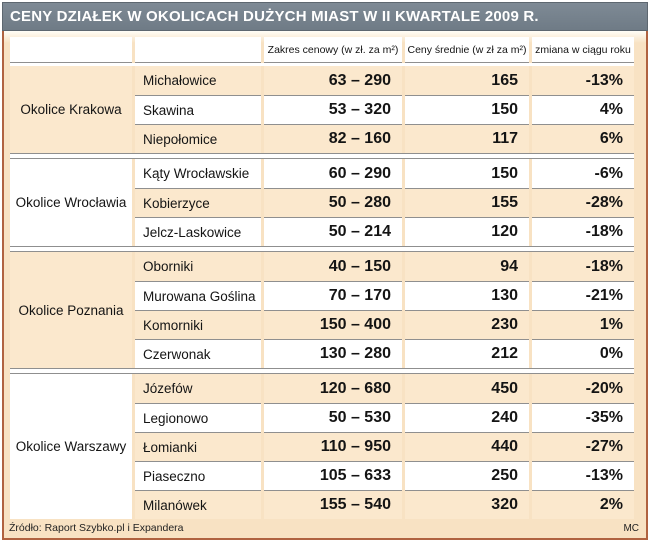  I want to click on change-cell: 6%, so click(583, 138).